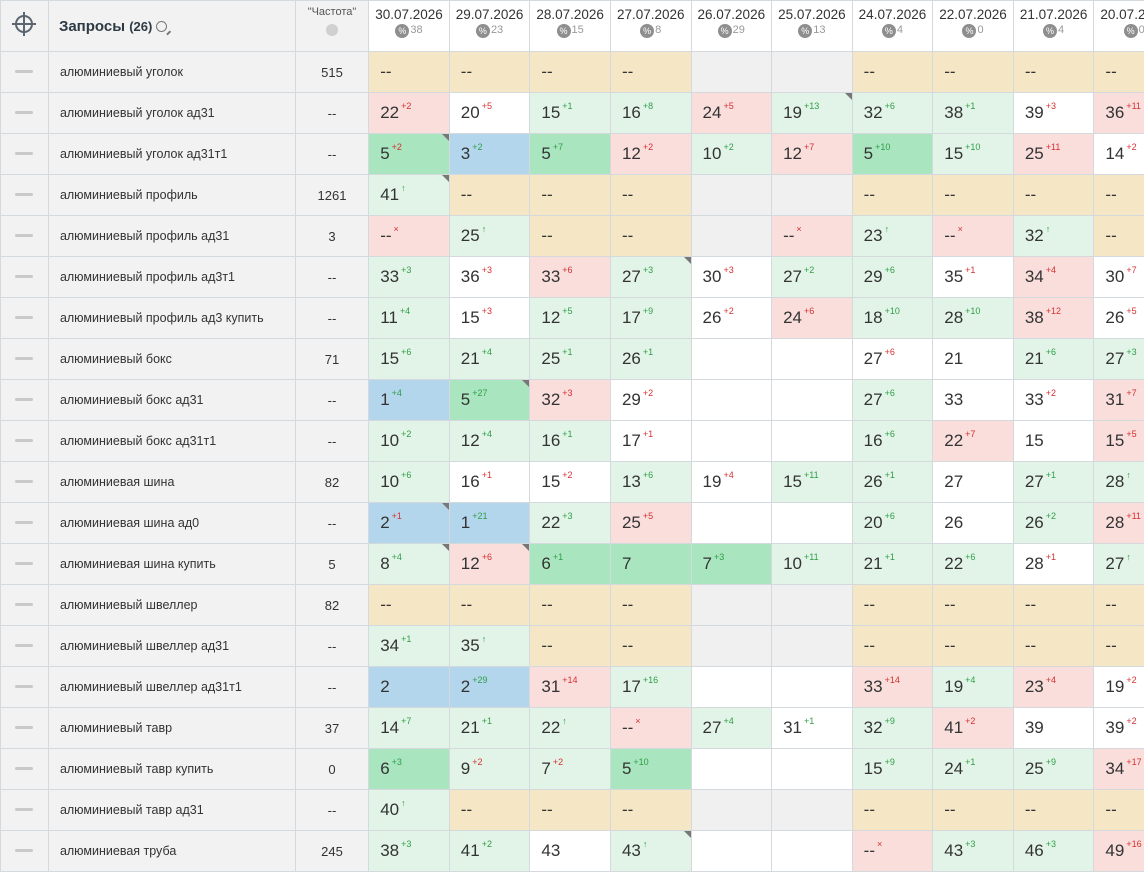 Image resolution: width=1144 pixels, height=872 pixels. I want to click on position-cell: 10+11, so click(812, 564).